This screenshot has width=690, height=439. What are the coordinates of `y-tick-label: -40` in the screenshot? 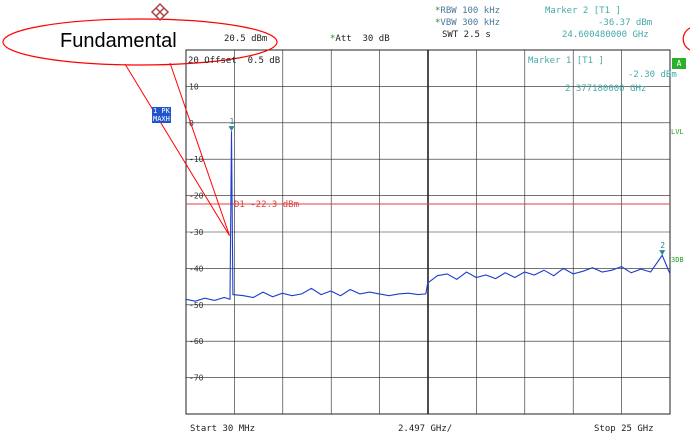 It's located at (196, 268).